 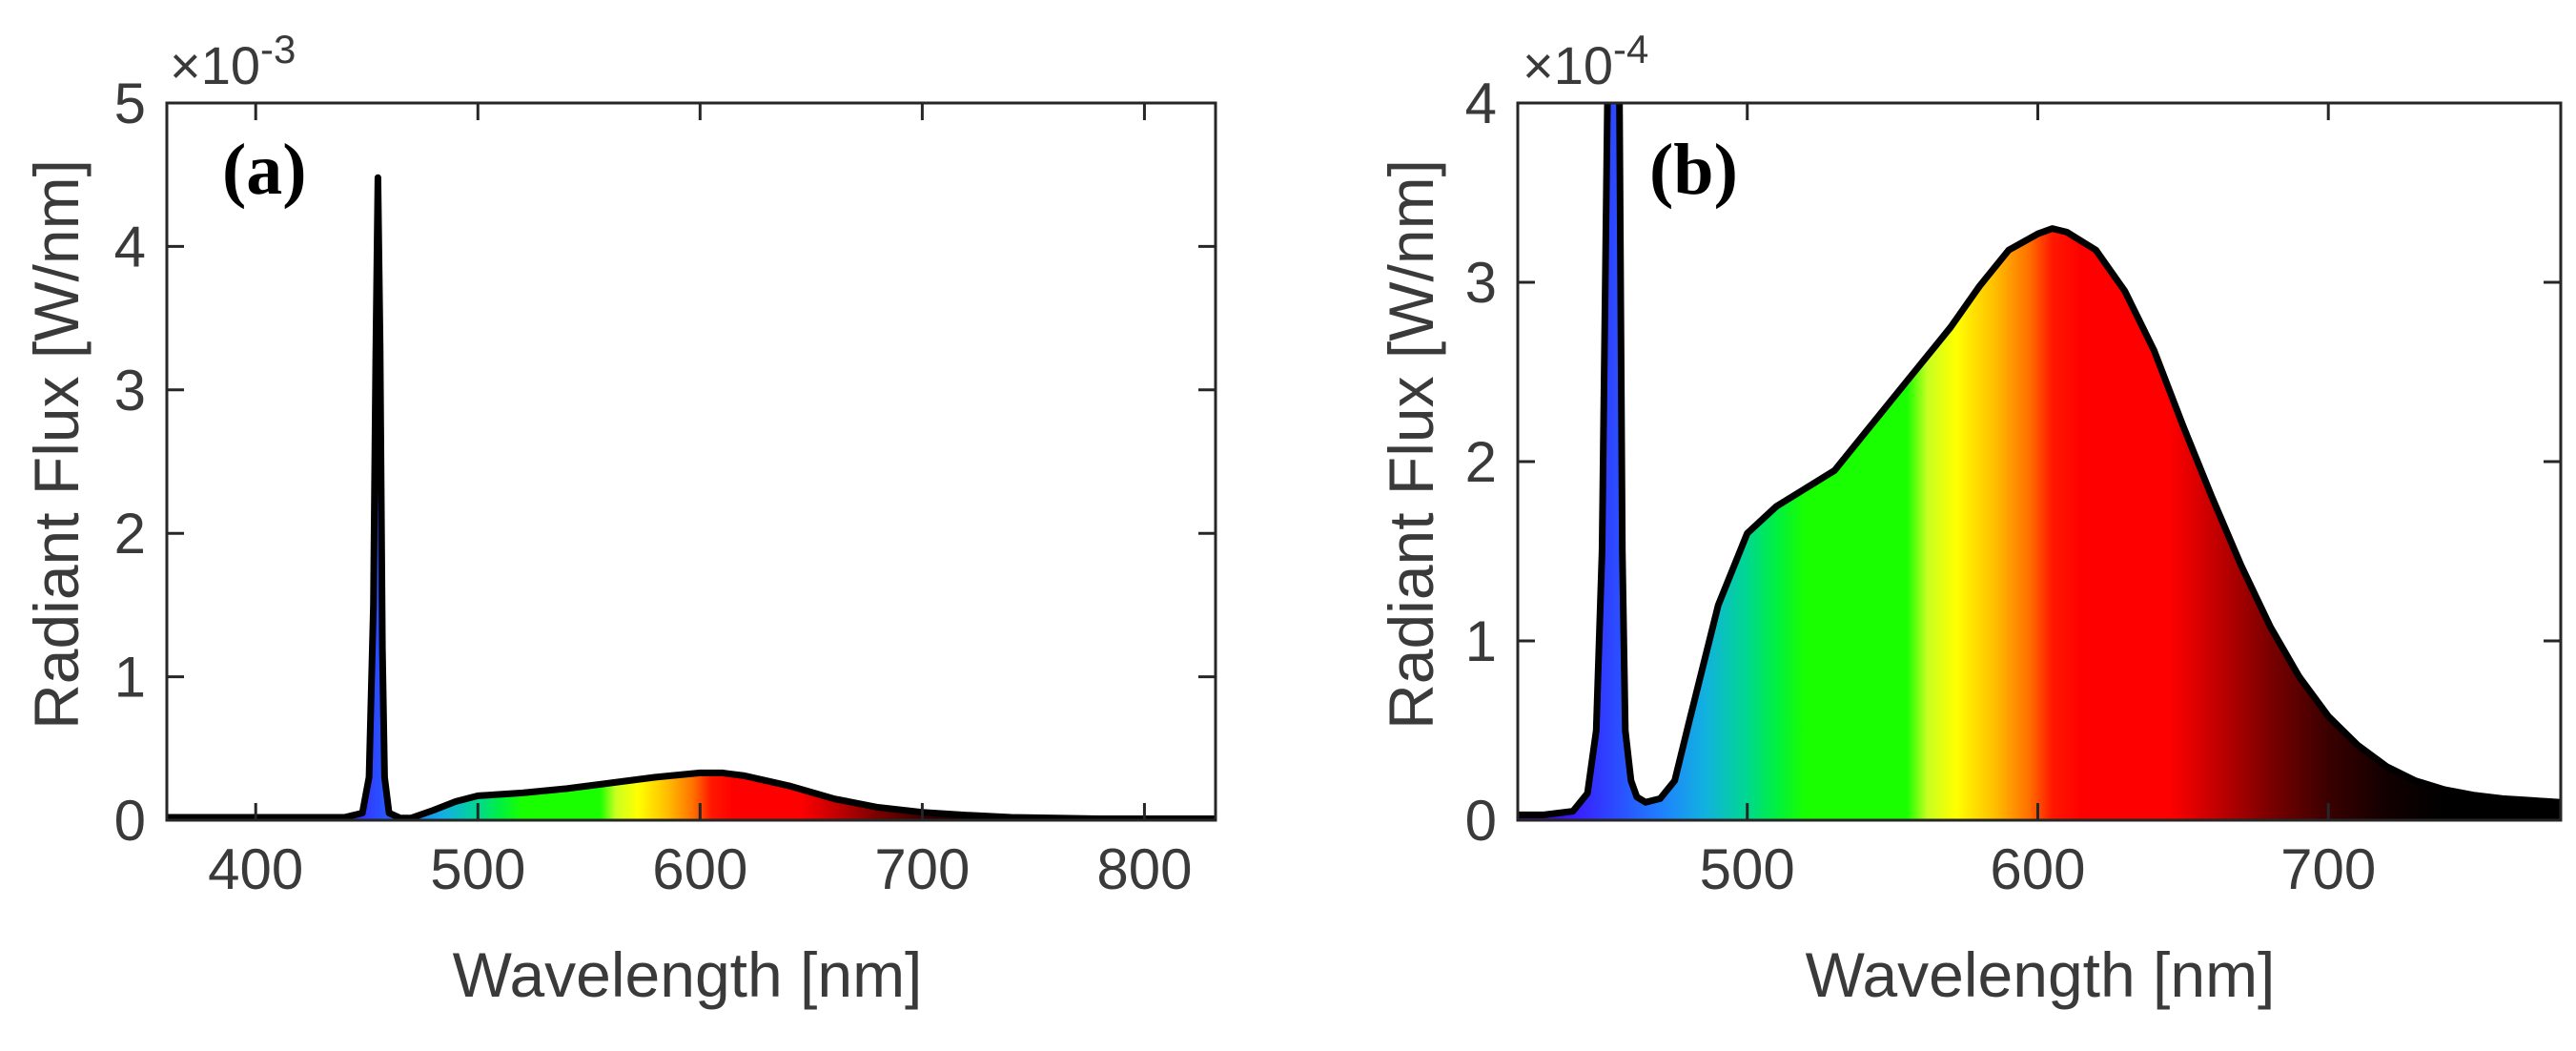 I want to click on y-tick-label: 5, so click(x=130, y=104).